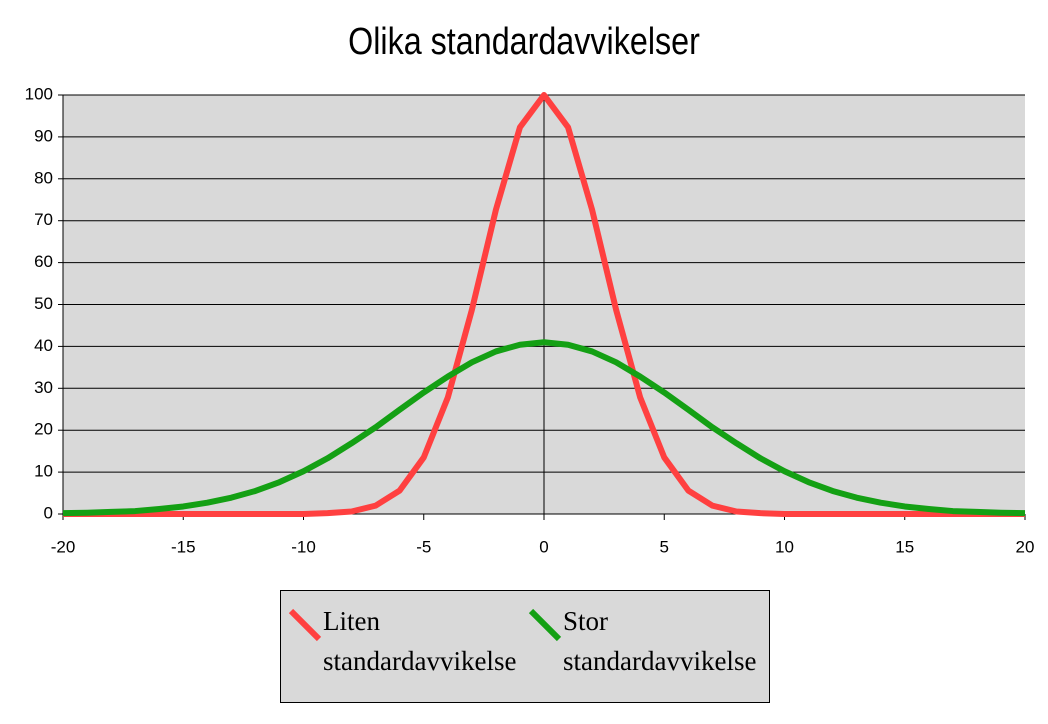 The width and height of the screenshot is (1048, 724). What do you see at coordinates (43, 471) in the screenshot?
I see `y-tick-label: 10` at bounding box center [43, 471].